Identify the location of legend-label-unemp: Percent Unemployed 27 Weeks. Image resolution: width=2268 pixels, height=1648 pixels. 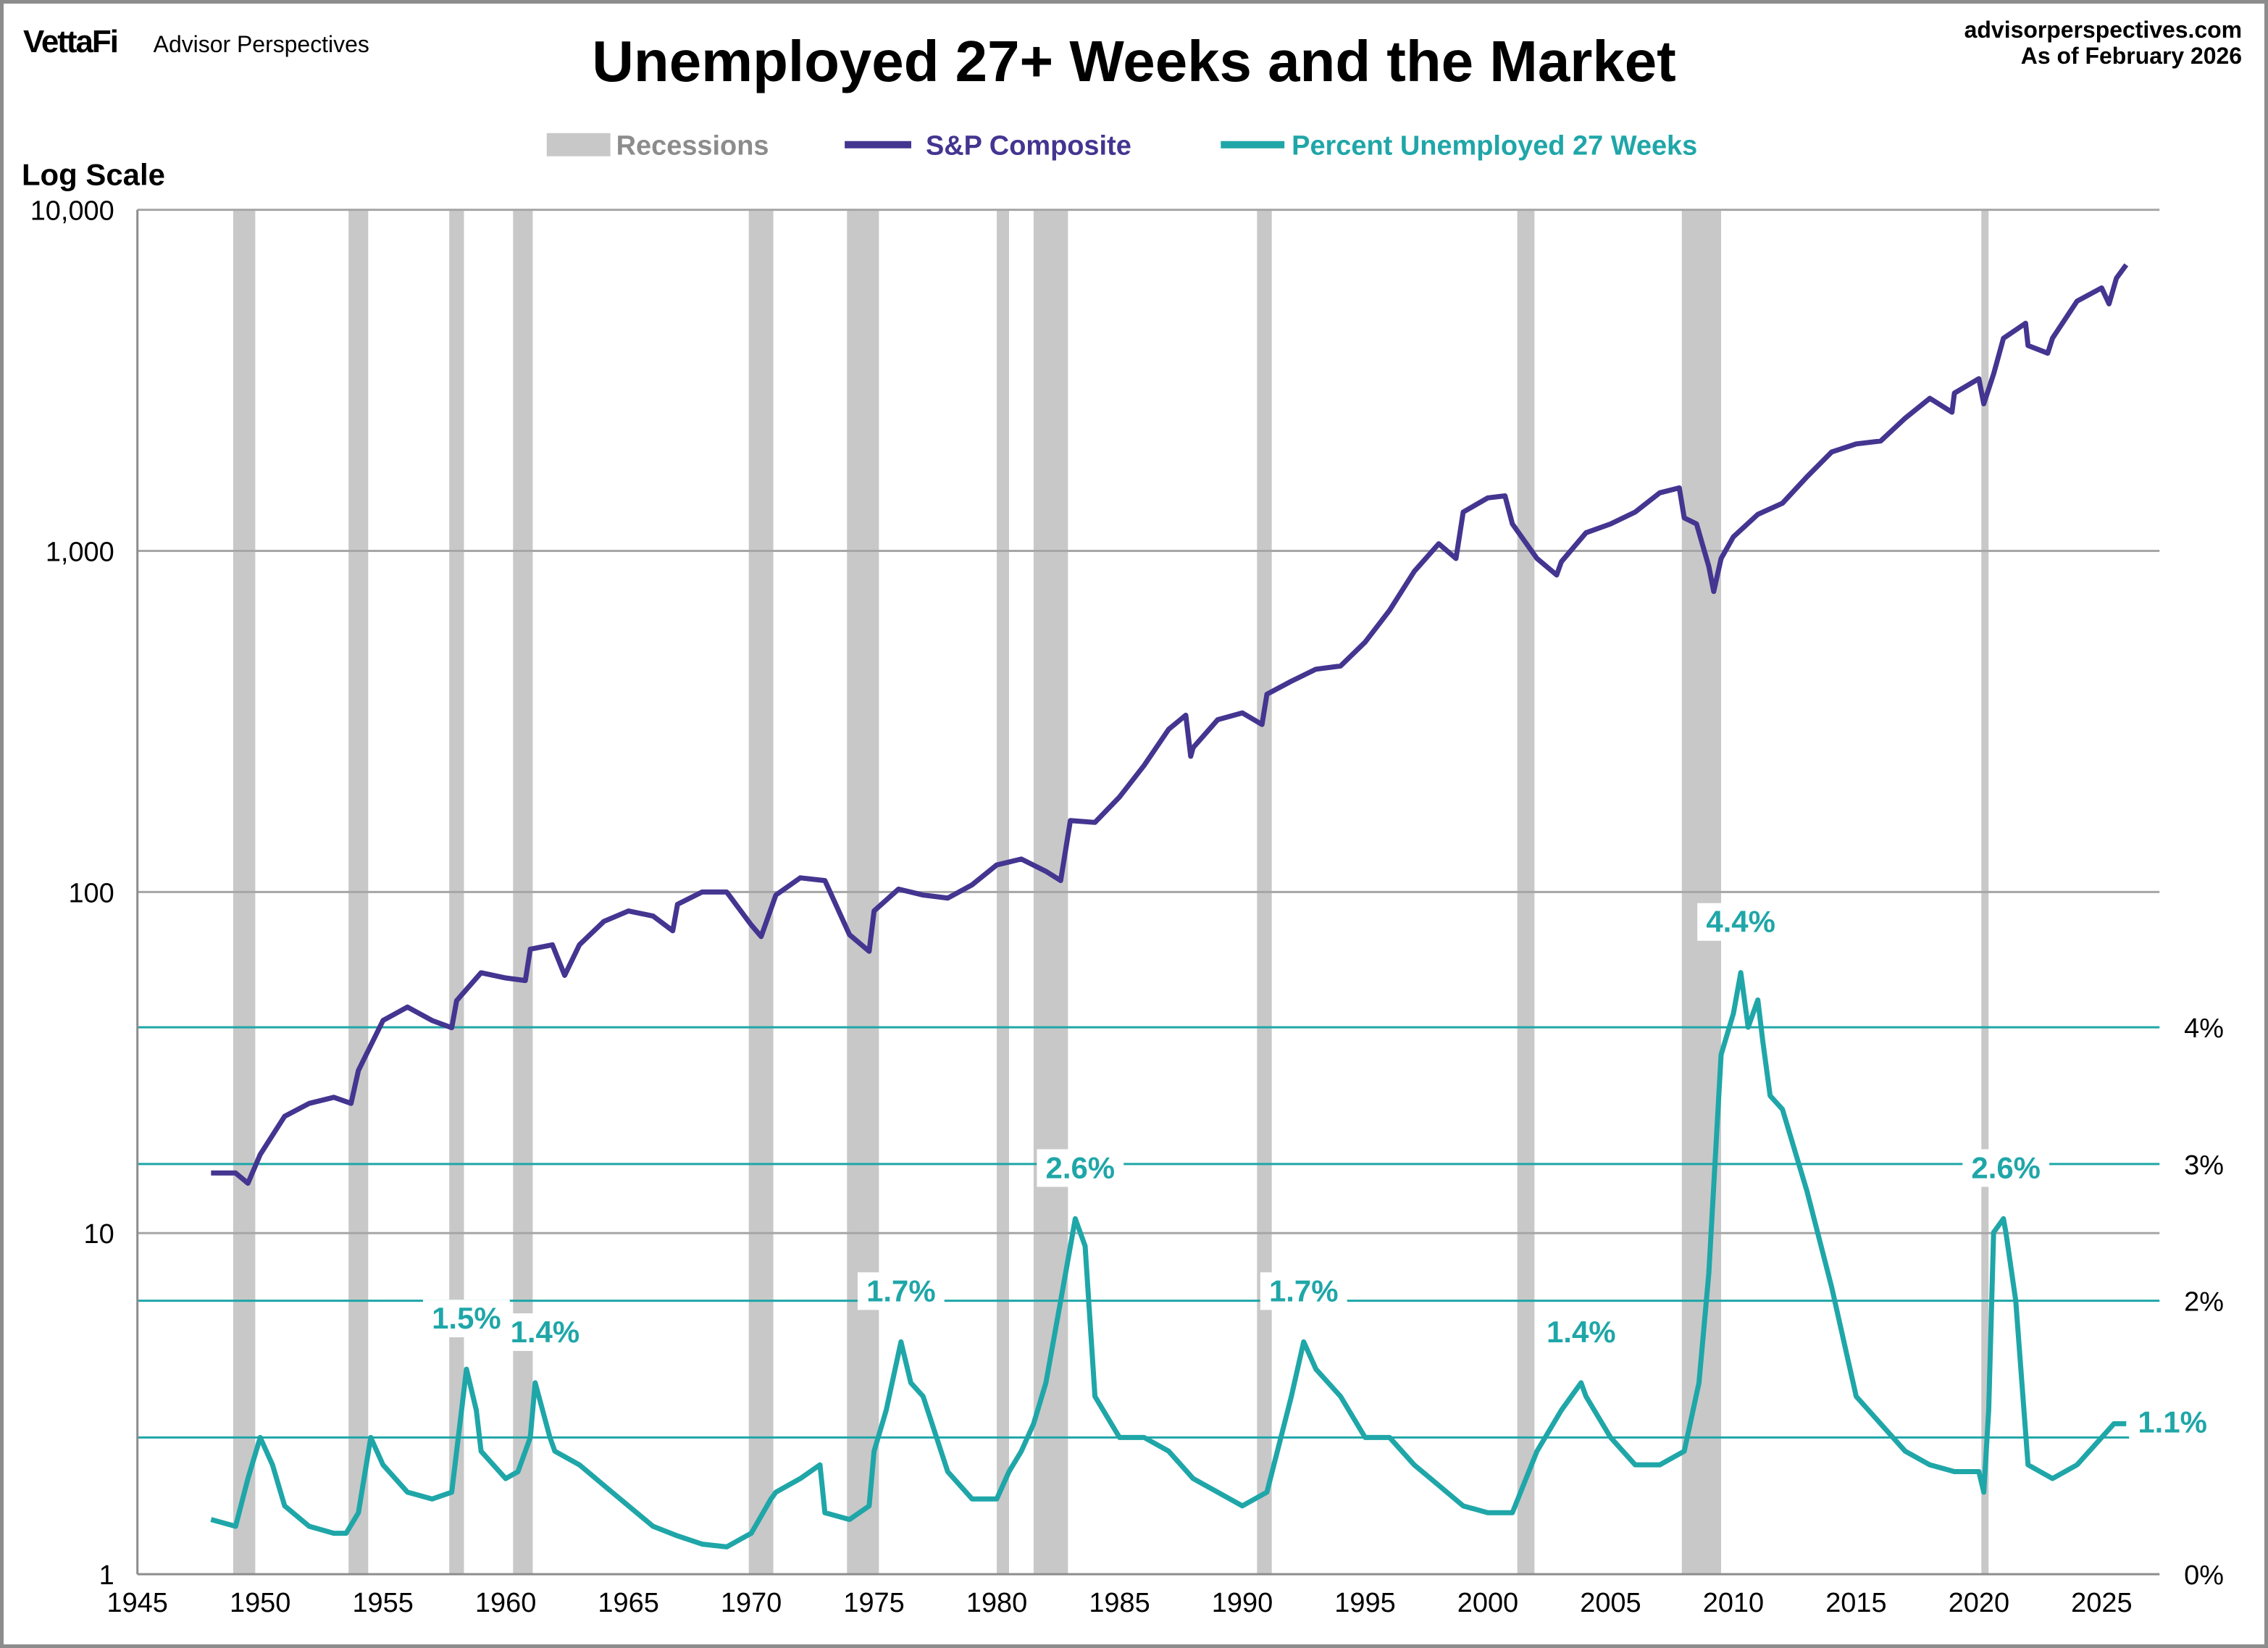
(1495, 146).